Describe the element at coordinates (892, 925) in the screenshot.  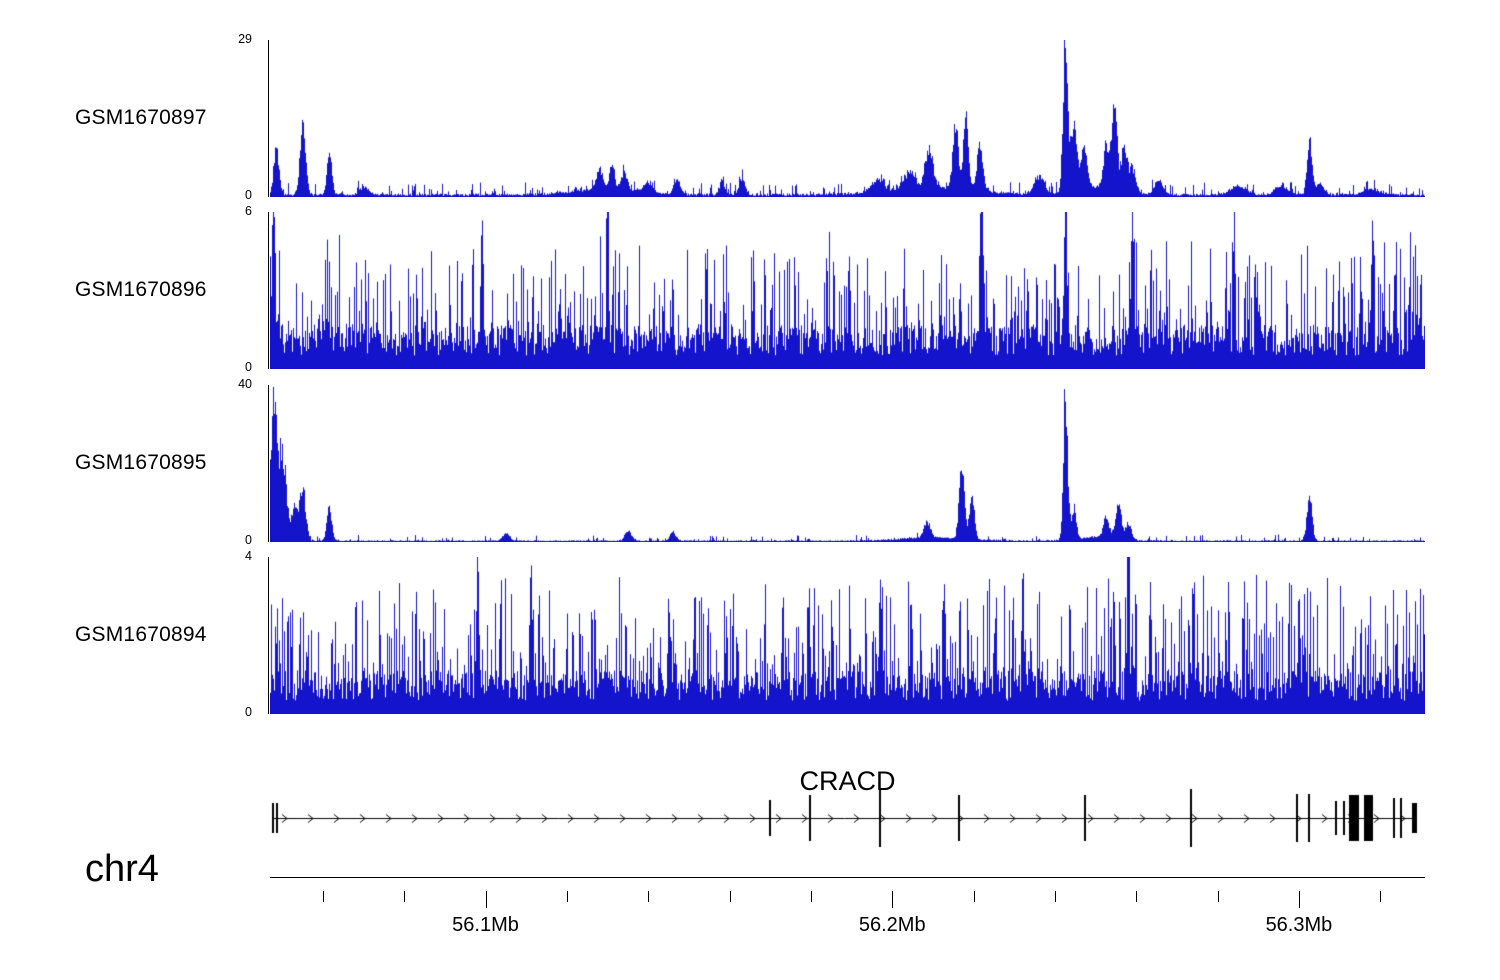
I see `axis-tick-label: 56.2Mb` at that location.